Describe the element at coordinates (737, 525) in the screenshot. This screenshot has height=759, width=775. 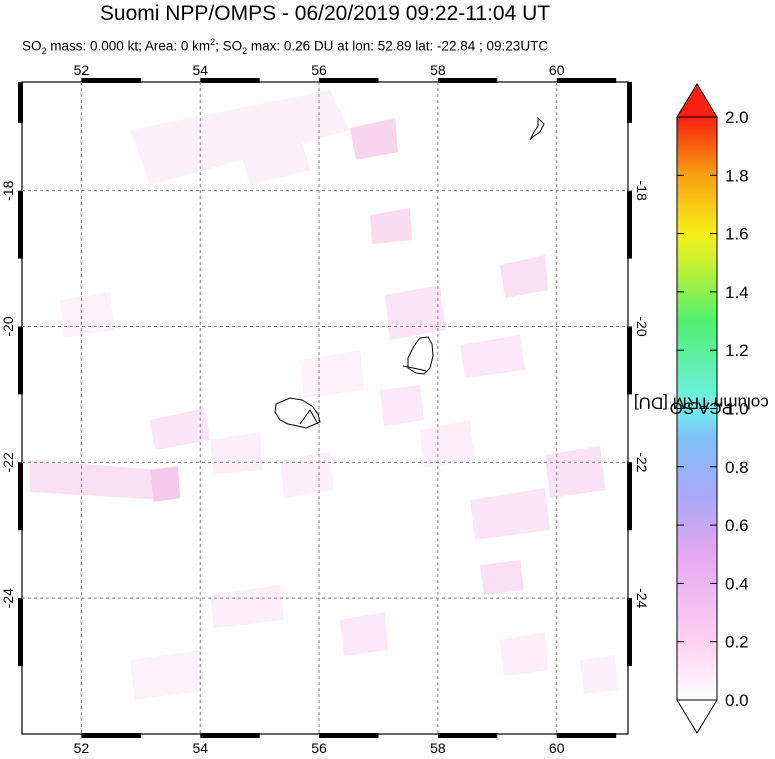
I see `colorbar-tick-label: 0.6` at that location.